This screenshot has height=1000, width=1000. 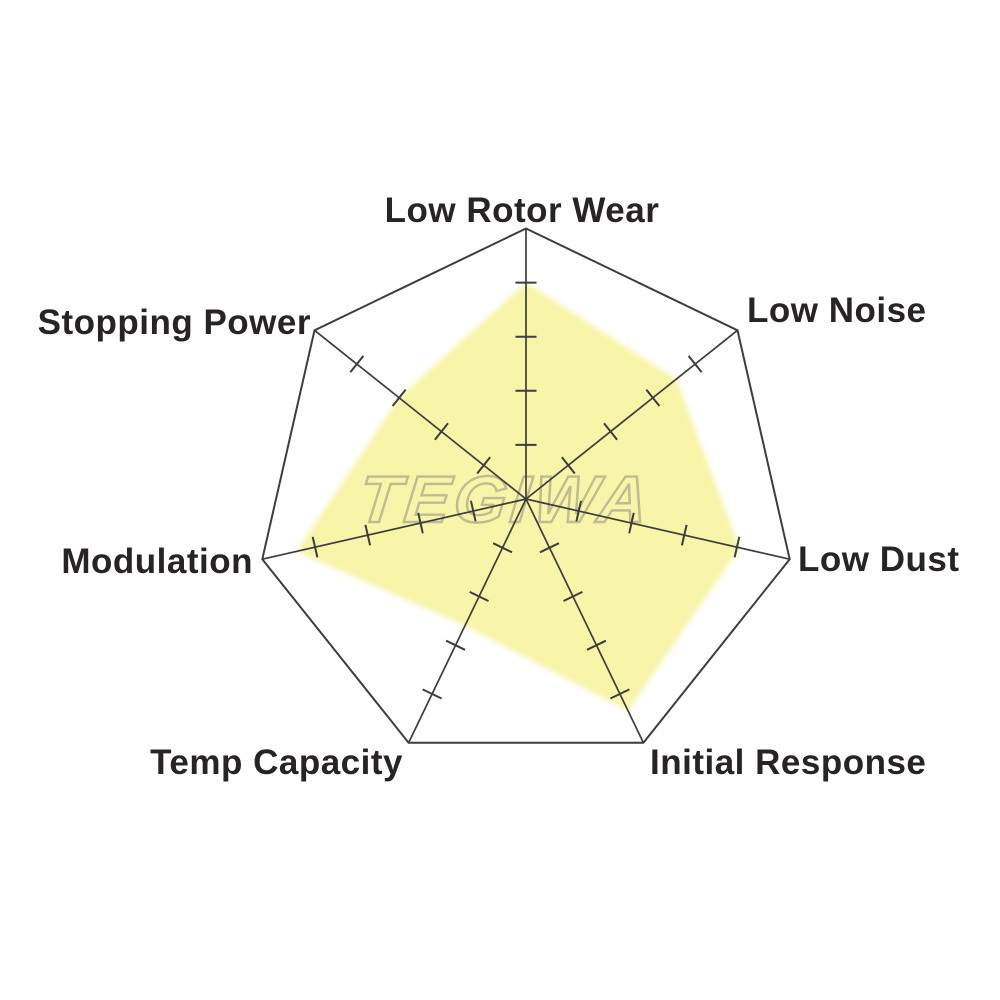 I want to click on axis-label-stopping-power: Stopping Power, so click(x=174, y=322).